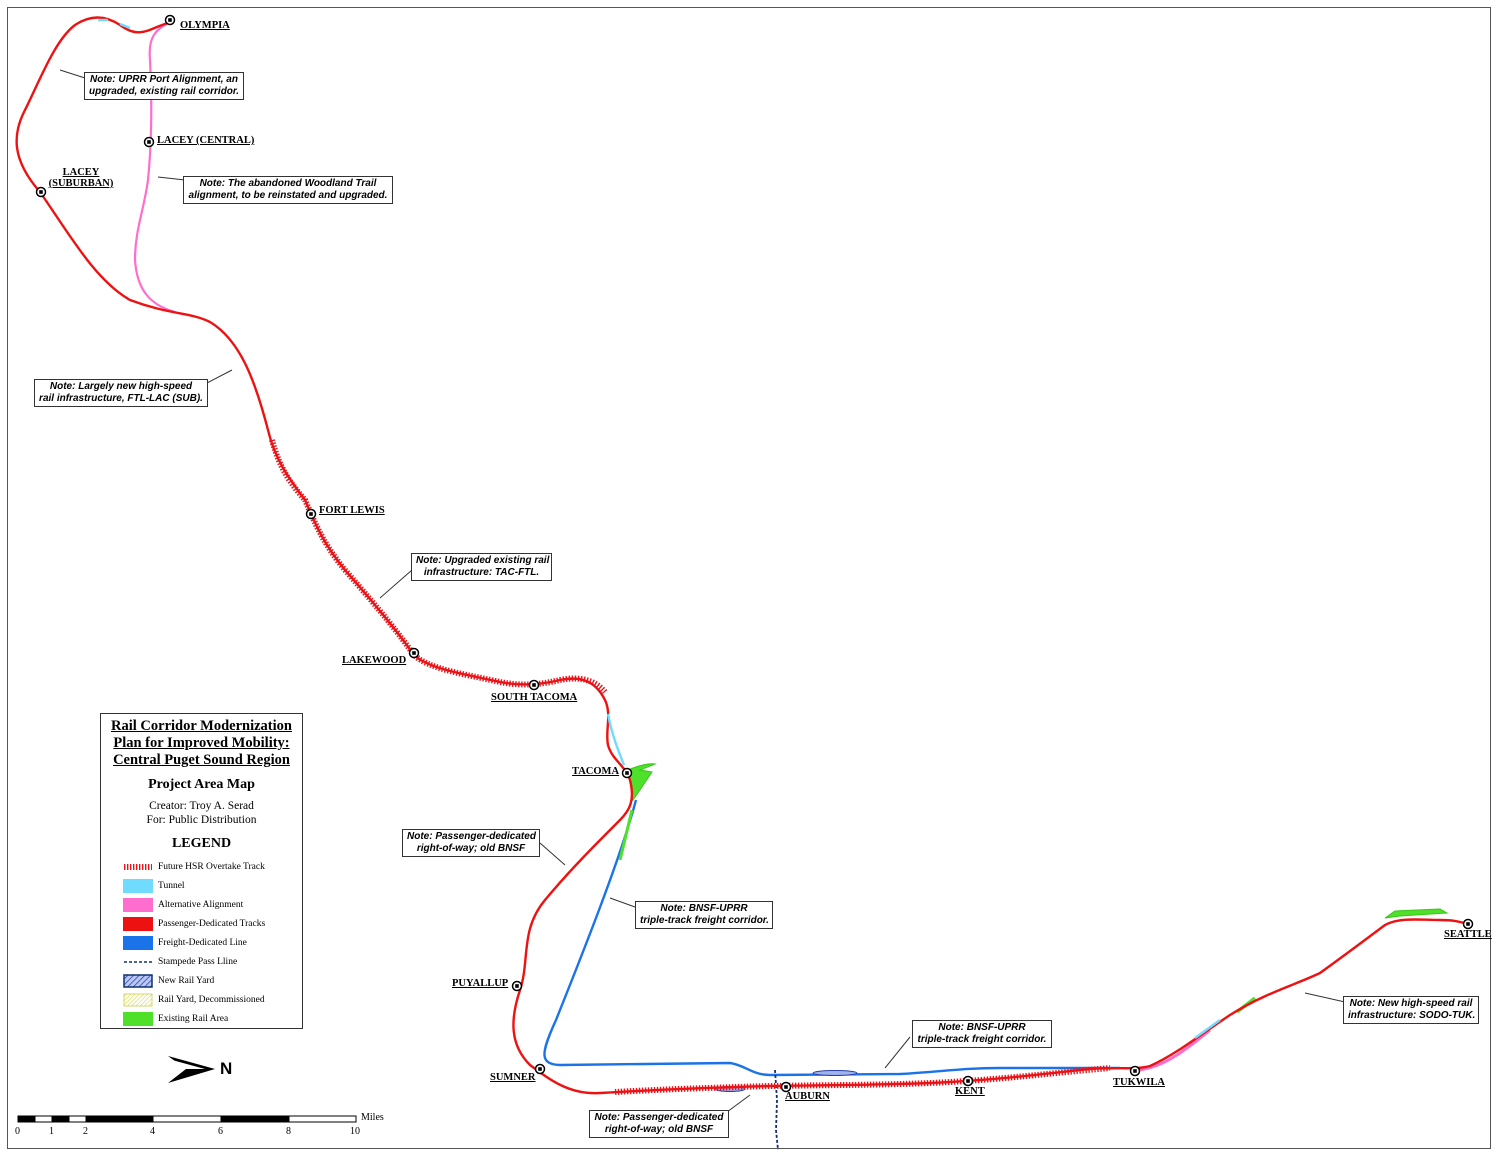  Describe the element at coordinates (164, 79) in the screenshot. I see `note-line: Note: UPRR Port Alignment, an` at that location.